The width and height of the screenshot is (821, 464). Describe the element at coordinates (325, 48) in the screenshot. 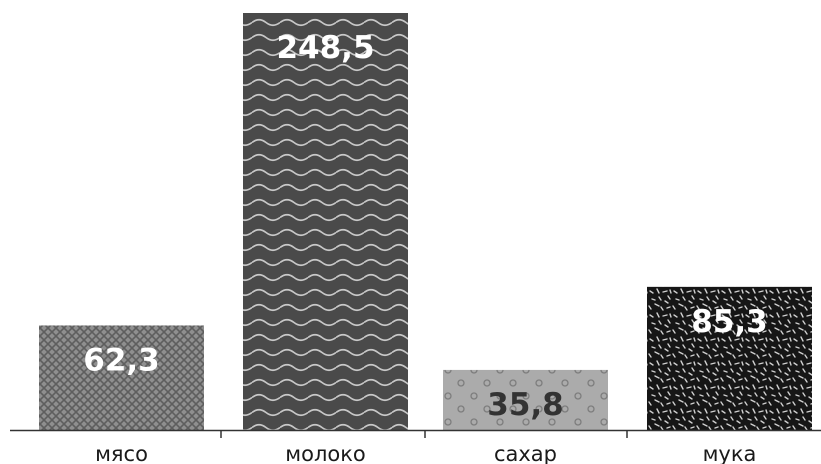

I see `value-label-2: 248,5` at that location.